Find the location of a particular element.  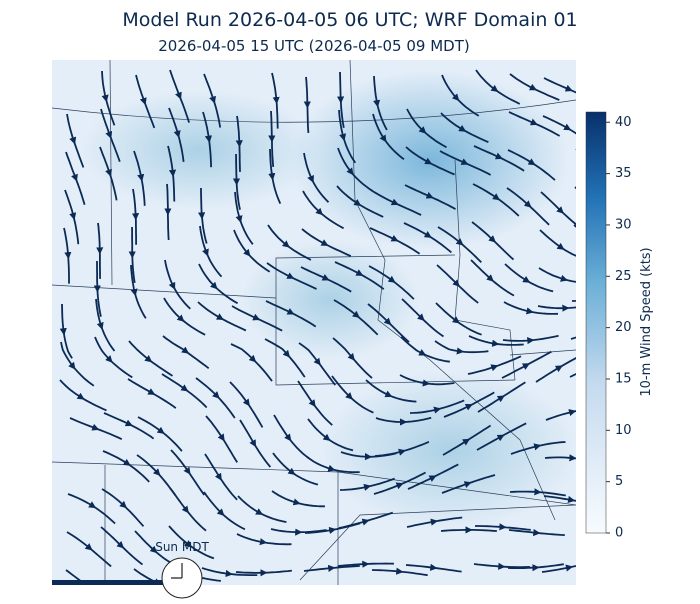

subtitle: 2026-04-05 15 UTC (2026-04-05 09 MDT) is located at coordinates (313, 46).